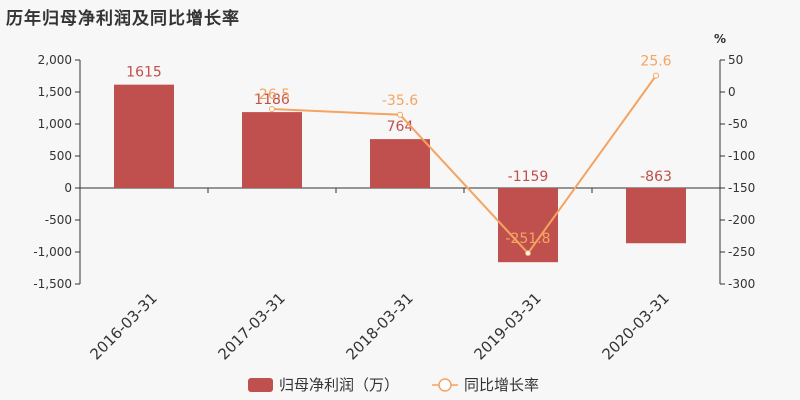 This screenshot has width=800, height=400. What do you see at coordinates (272, 100) in the screenshot?
I see `bar-data-label: 1186` at bounding box center [272, 100].